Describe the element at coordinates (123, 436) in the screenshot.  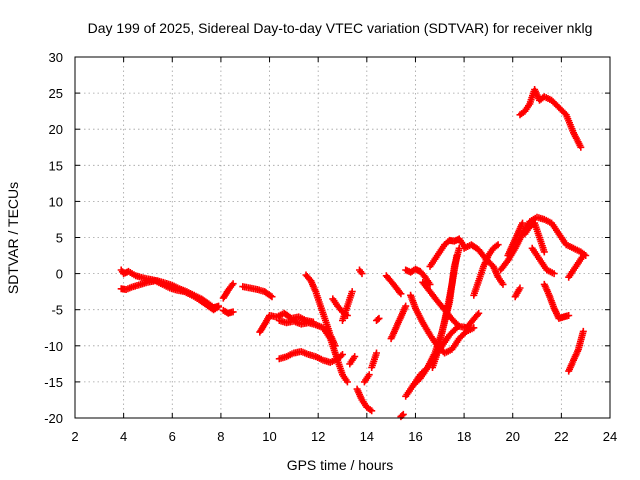
I see `x-tick-label: 4` at that location.